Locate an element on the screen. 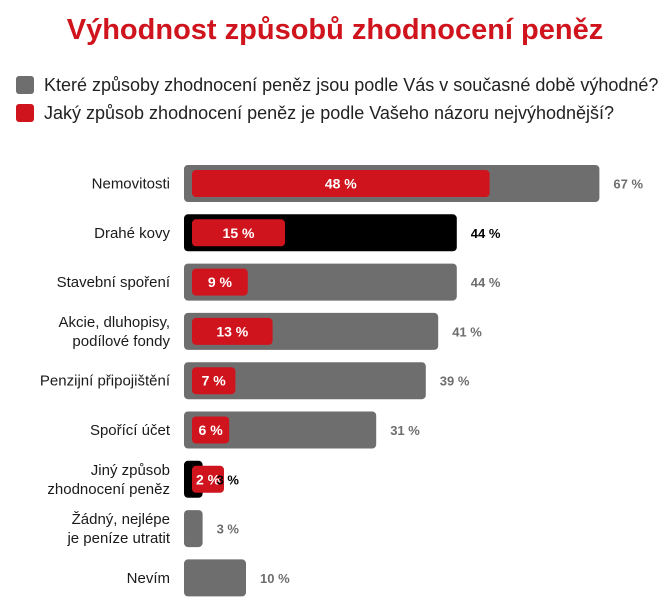 Image resolution: width=670 pixels, height=616 pixels. category-label-3-0: Akcie, dluhopisy, is located at coordinates (114, 322).